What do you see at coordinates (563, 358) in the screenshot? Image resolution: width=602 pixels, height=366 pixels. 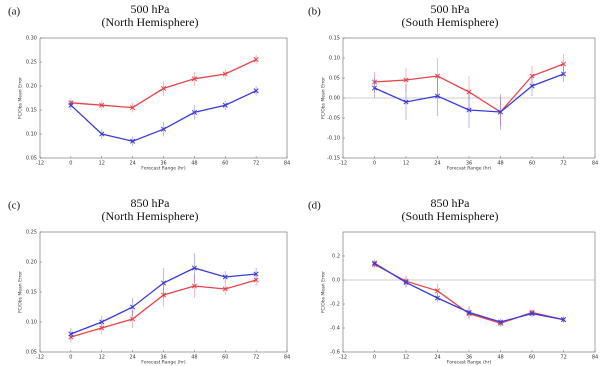 I see `x-tick-label: 72` at bounding box center [563, 358].